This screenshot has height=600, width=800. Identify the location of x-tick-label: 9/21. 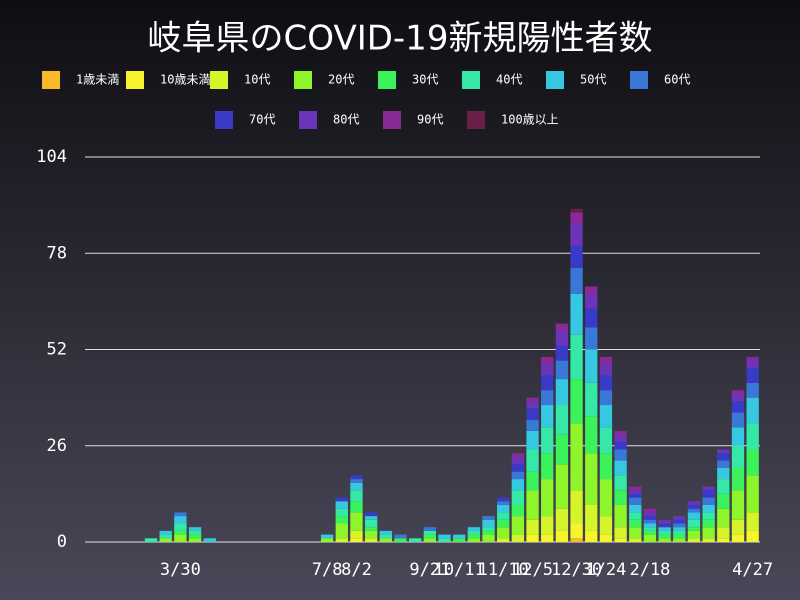
(429, 570).